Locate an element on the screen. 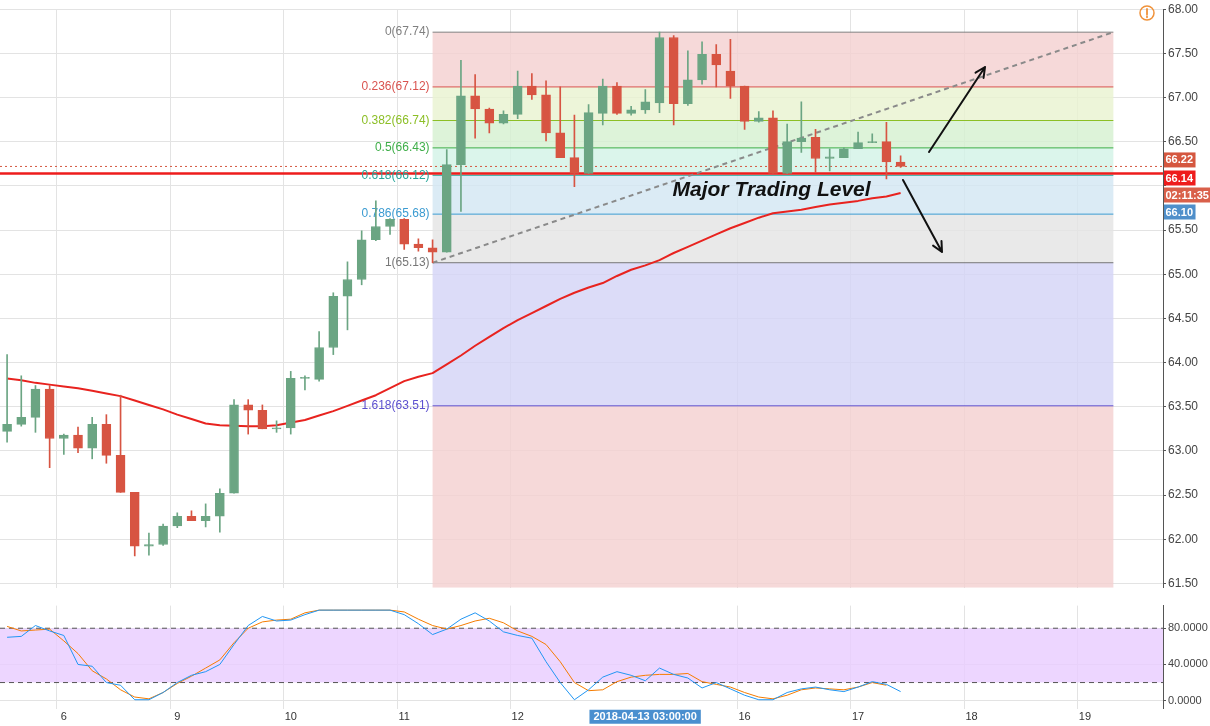 This screenshot has height=726, width=1210. ref-line-label: 0(67.74) is located at coordinates (407, 31).